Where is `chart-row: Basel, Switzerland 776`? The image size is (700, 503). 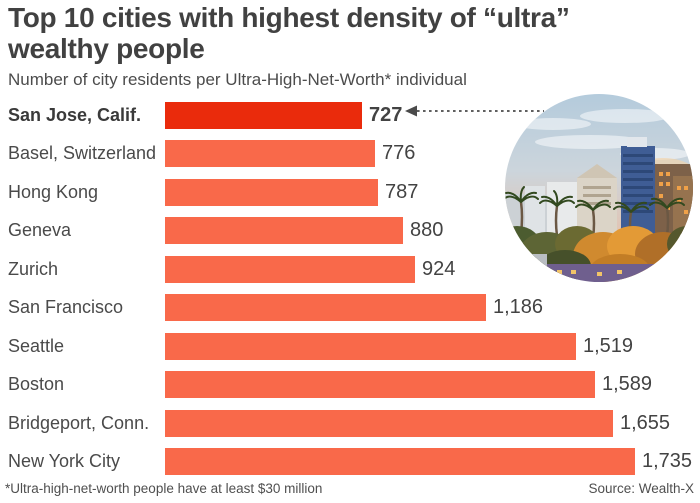
chart-row: Basel, Switzerland 776 is located at coordinates (350, 154).